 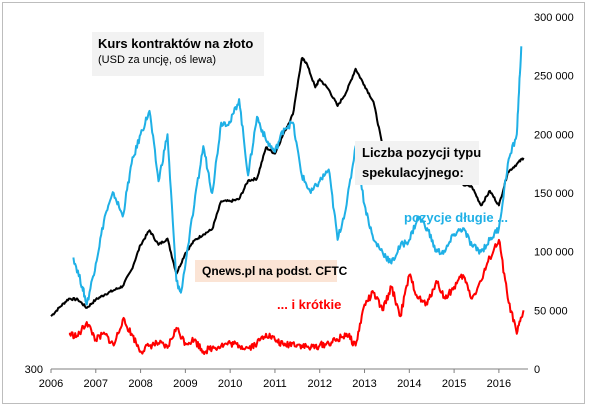 What do you see at coordinates (554, 253) in the screenshot?
I see `y-right-tick-label: 100 000` at bounding box center [554, 253].